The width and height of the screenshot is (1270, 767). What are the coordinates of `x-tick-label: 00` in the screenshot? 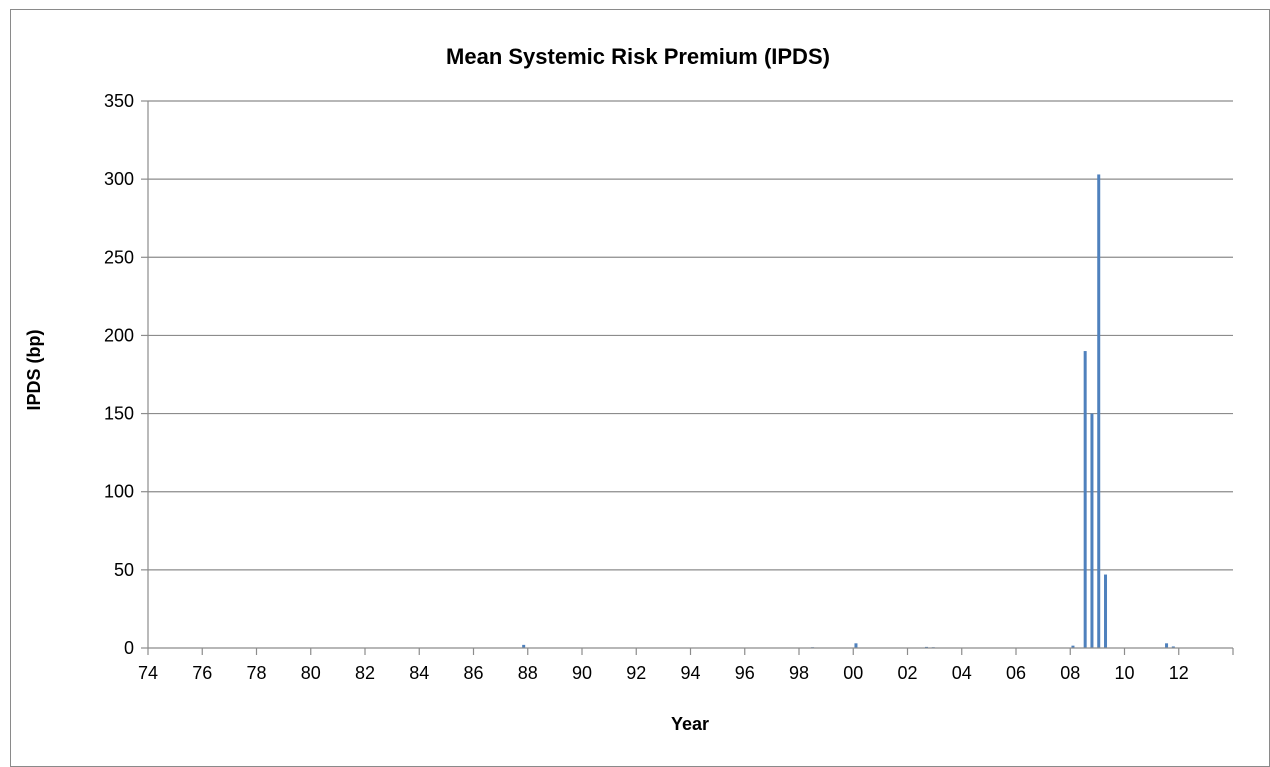 It's located at (853, 673).